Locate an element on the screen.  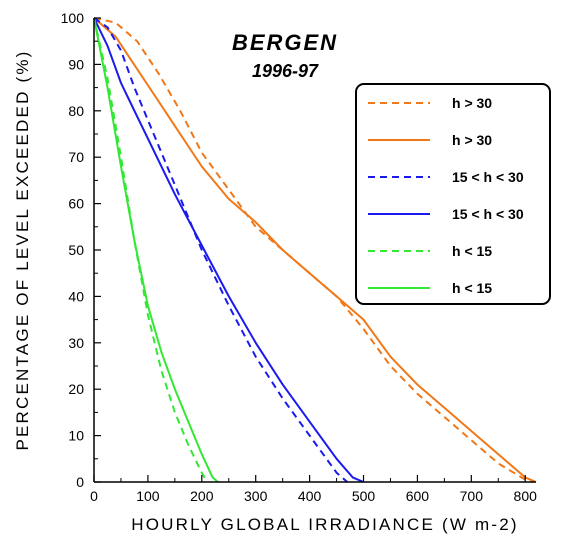
y-tick-label-2: 20 is located at coordinates (76, 389).